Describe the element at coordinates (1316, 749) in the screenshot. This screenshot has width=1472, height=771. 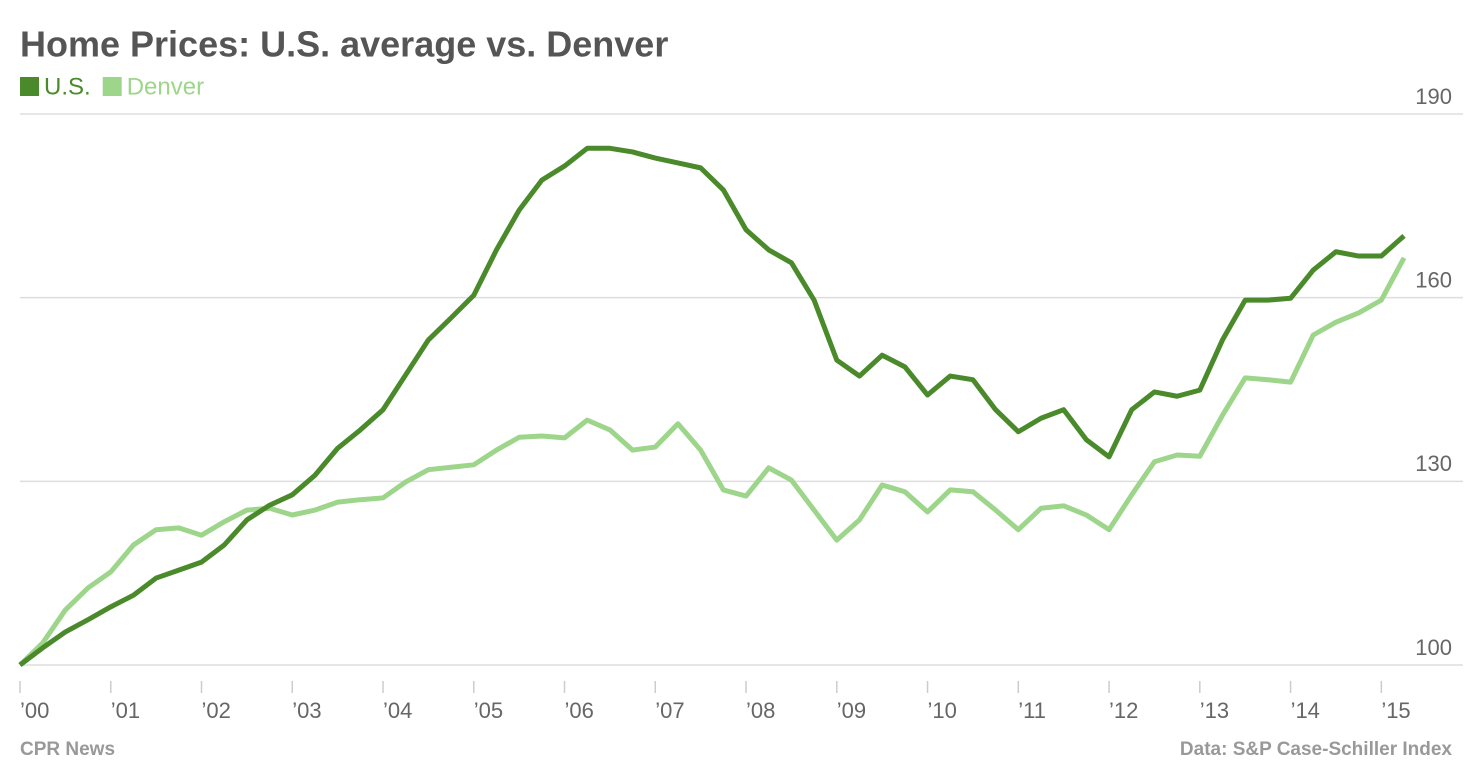
I see `credit: Data: S&P Case-Schiller Index` at that location.